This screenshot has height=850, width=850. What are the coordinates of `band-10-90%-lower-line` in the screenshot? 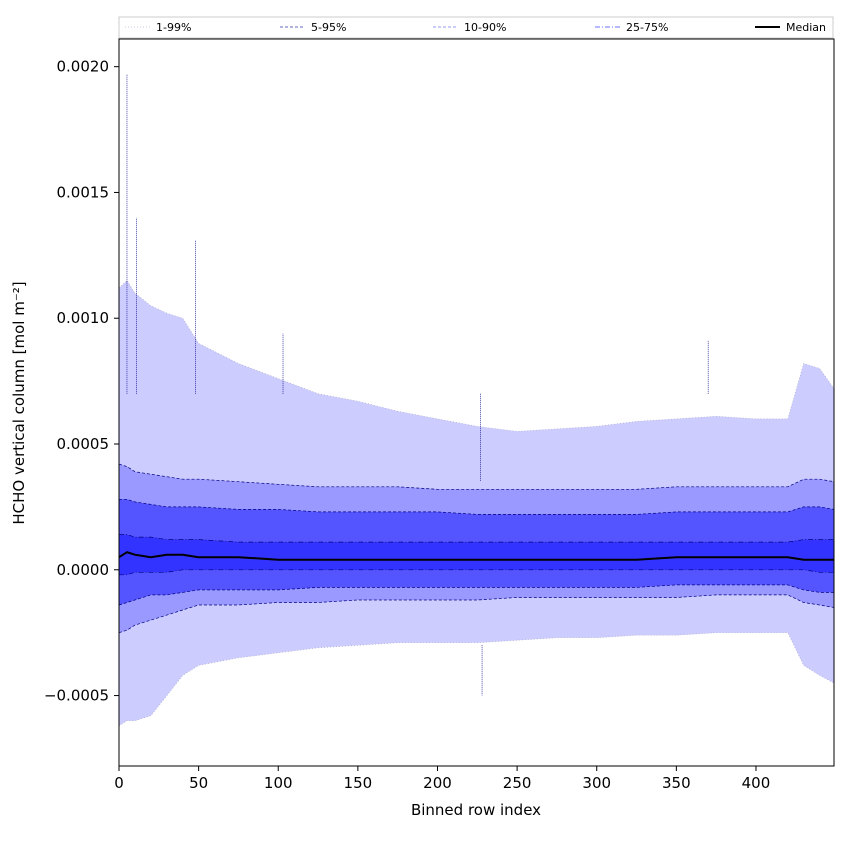 It's located at (476, 595).